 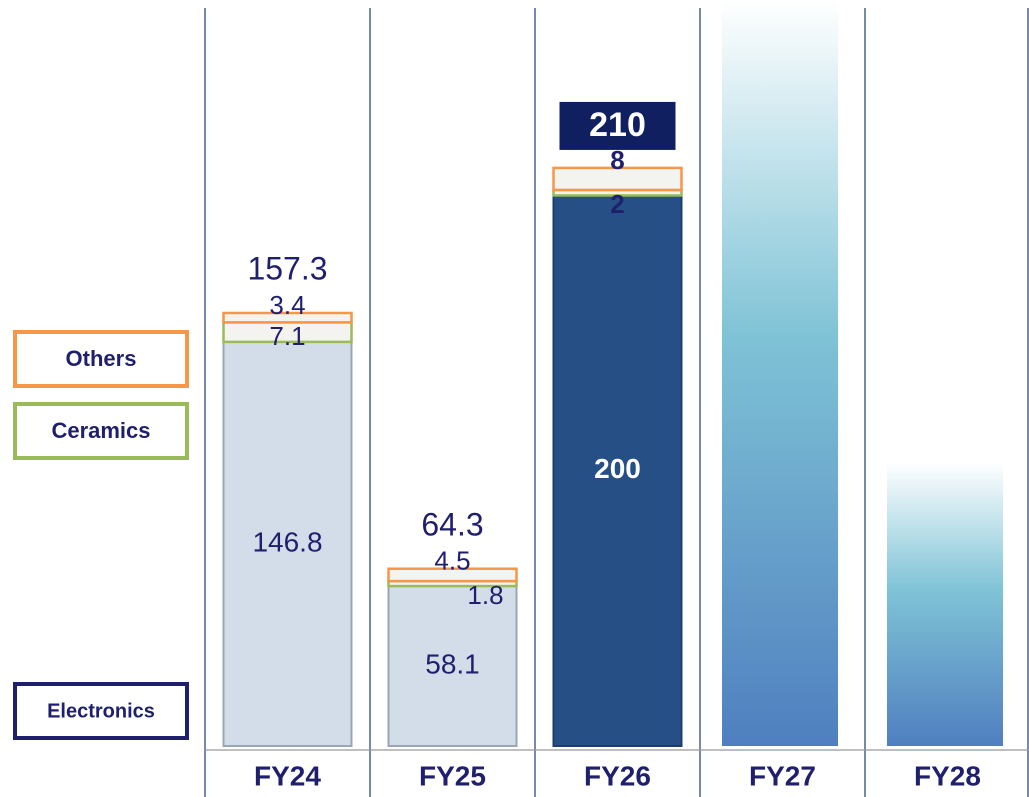 What do you see at coordinates (617, 160) in the screenshot?
I see `data-label: 8` at bounding box center [617, 160].